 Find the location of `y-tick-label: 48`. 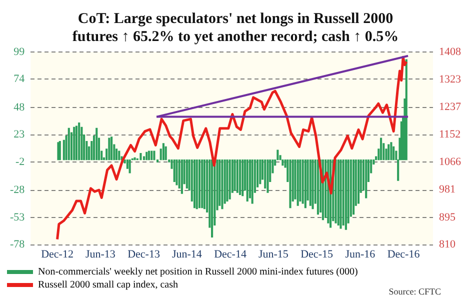

y-tick-label: 48 is located at coordinates (20, 107).